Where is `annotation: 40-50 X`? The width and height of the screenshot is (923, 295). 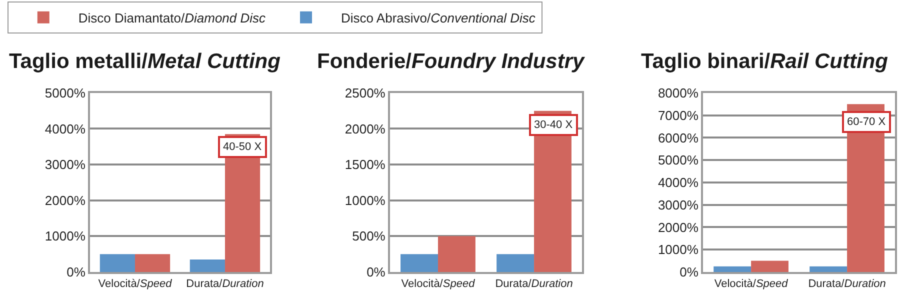 annotation: 40-50 X is located at coordinates (242, 147).